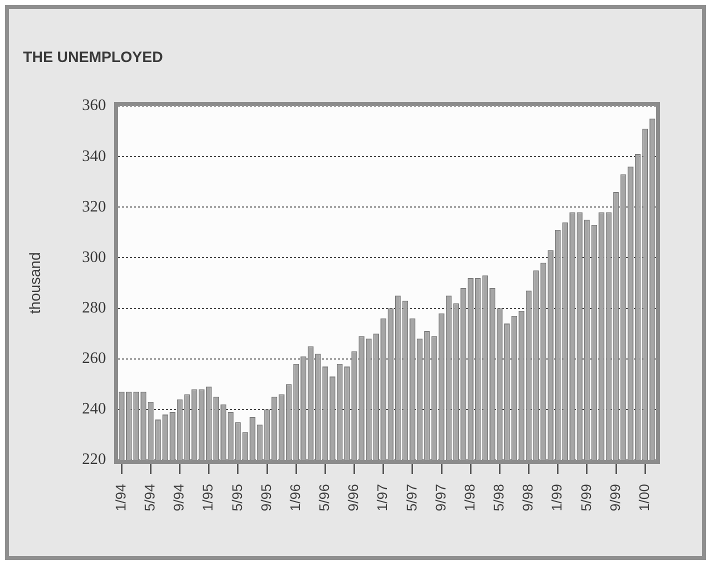  Describe the element at coordinates (94, 156) in the screenshot. I see `y-tick-label: 340` at that location.